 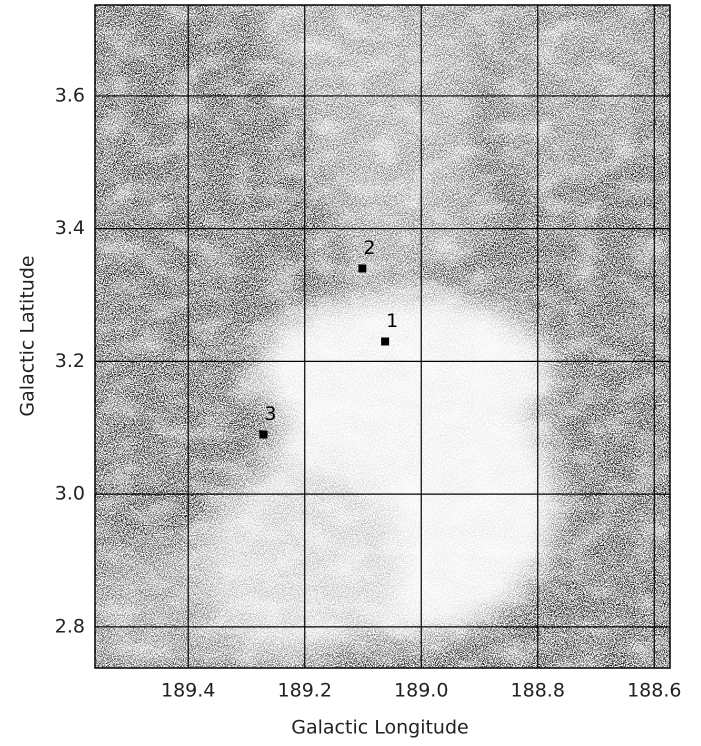 I want to click on y-tick-label: 3.0, so click(x=70, y=494).